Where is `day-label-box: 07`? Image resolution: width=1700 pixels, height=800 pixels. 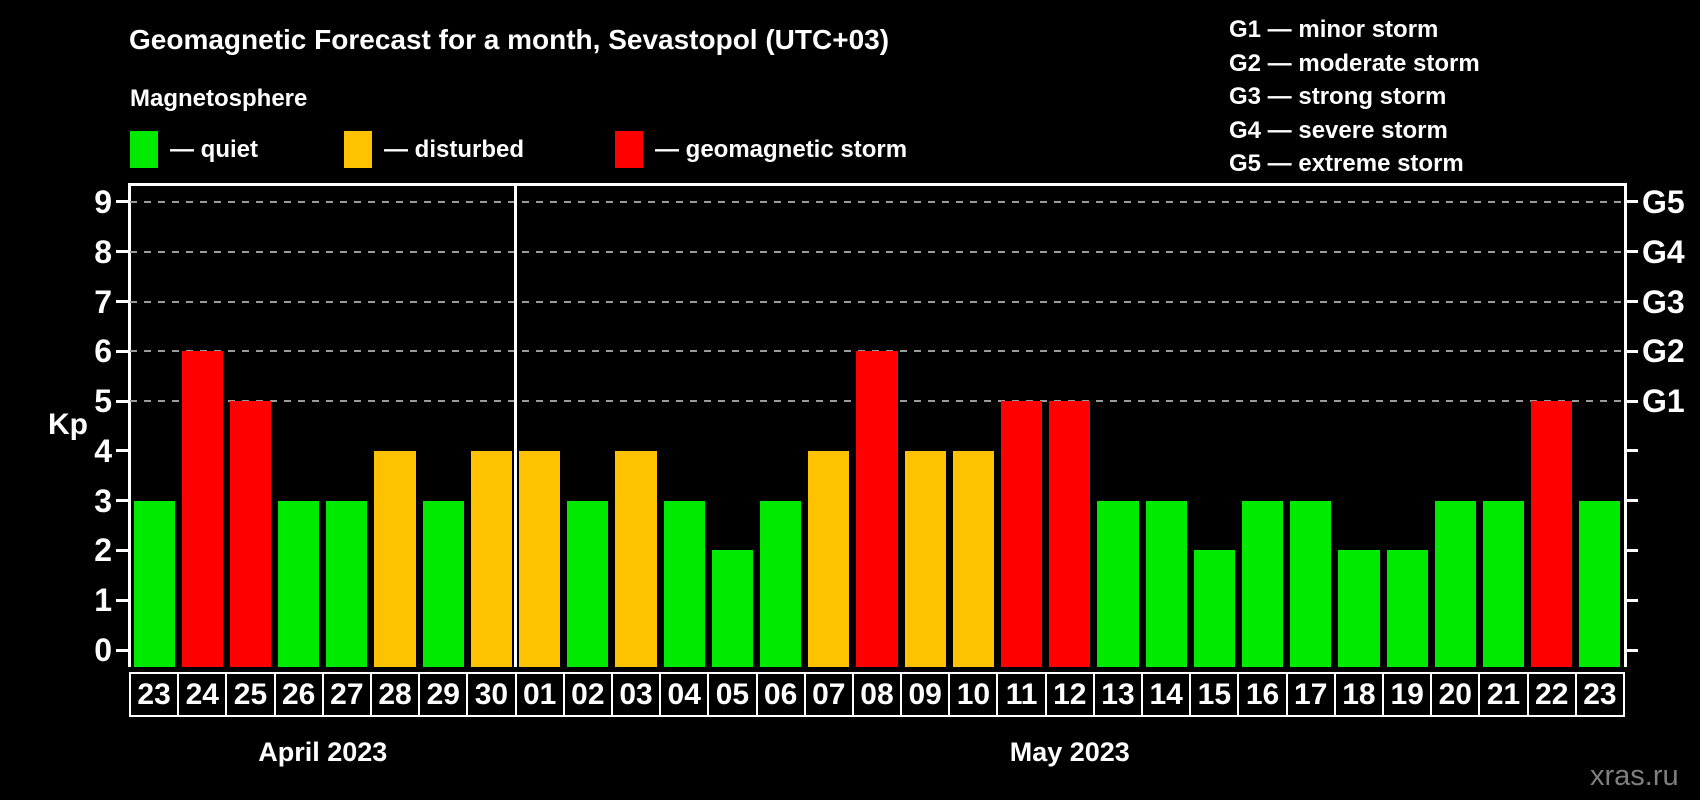
day-label-box: 07 is located at coordinates (828, 694).